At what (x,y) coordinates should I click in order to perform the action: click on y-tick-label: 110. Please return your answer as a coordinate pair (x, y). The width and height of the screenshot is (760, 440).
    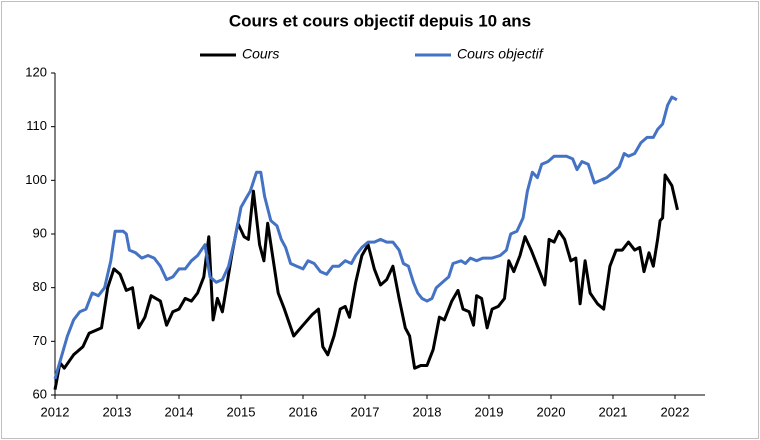
    Looking at the image, I should click on (36, 125).